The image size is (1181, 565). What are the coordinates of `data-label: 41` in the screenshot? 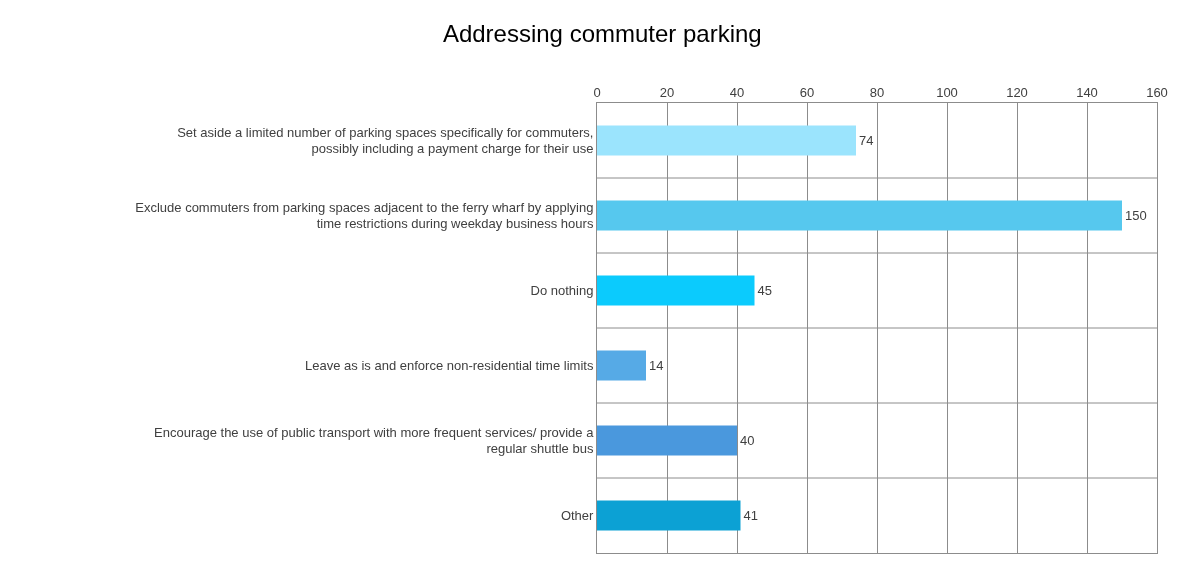 It's located at (750, 515).